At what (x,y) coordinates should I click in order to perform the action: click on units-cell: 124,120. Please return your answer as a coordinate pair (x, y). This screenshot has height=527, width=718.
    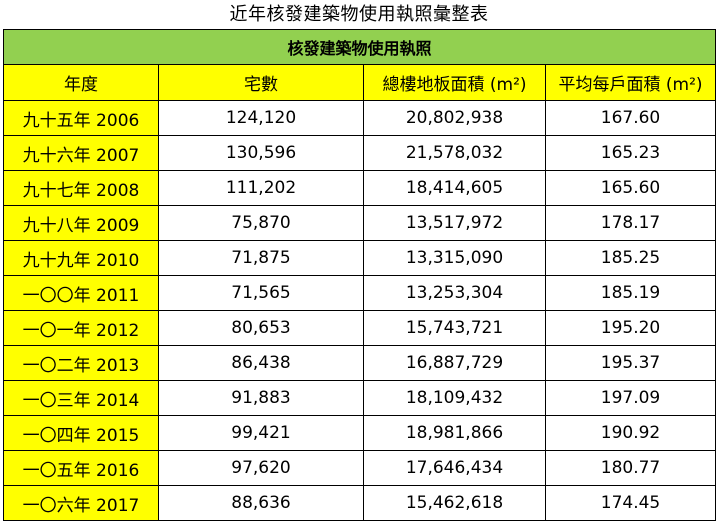
    Looking at the image, I should click on (261, 118).